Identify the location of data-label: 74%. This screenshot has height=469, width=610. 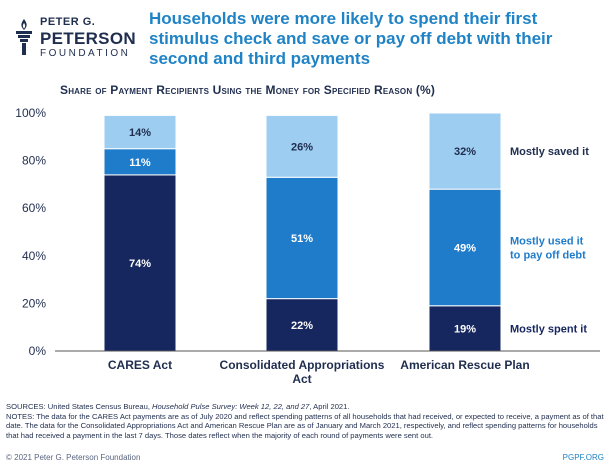
(140, 264).